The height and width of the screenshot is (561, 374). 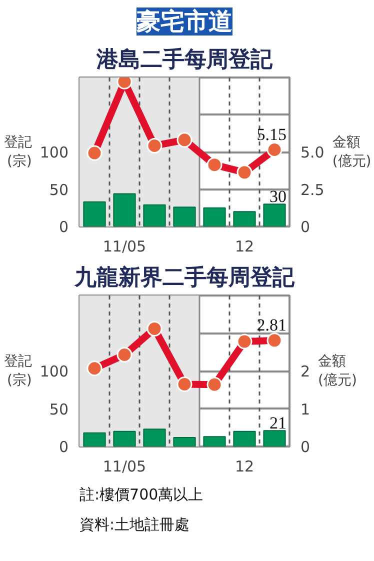 What do you see at coordinates (278, 423) in the screenshot?
I see `data-label: 21` at bounding box center [278, 423].